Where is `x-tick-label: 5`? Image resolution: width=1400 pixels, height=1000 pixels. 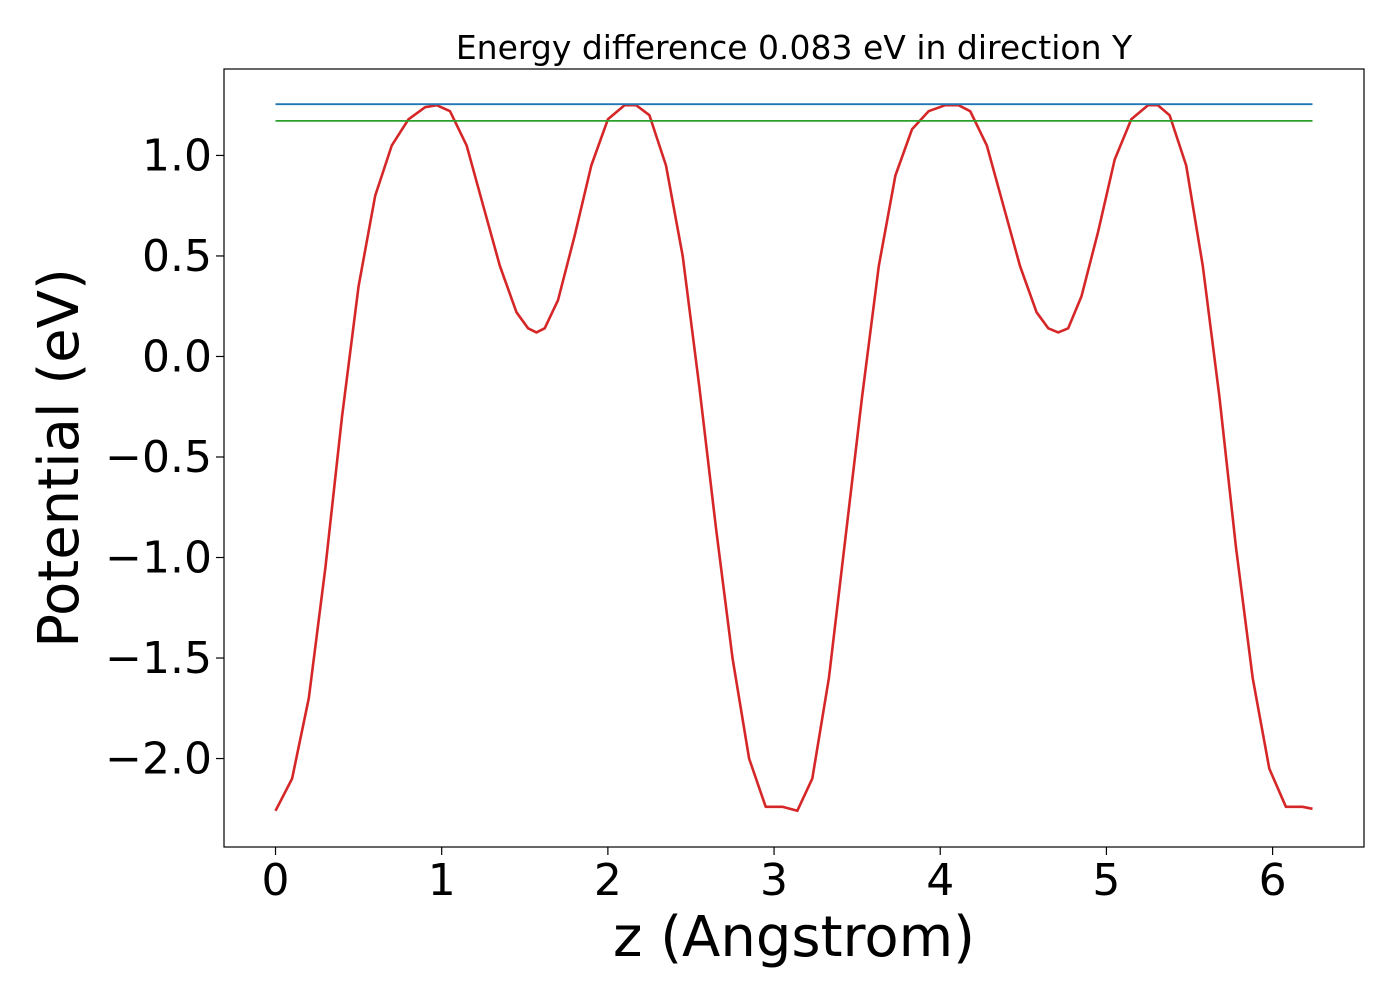
x-tick-label: 5 is located at coordinates (1106, 880).